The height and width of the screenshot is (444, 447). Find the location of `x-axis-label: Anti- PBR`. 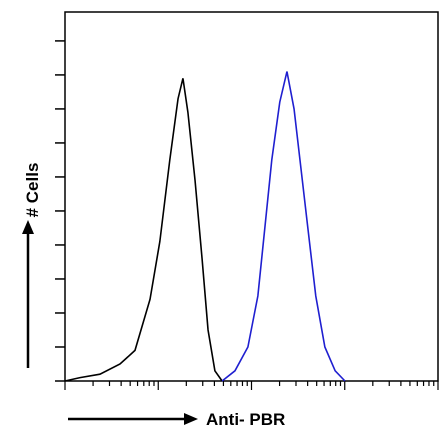

x-axis-label: Anti- PBR is located at coordinates (245, 419).